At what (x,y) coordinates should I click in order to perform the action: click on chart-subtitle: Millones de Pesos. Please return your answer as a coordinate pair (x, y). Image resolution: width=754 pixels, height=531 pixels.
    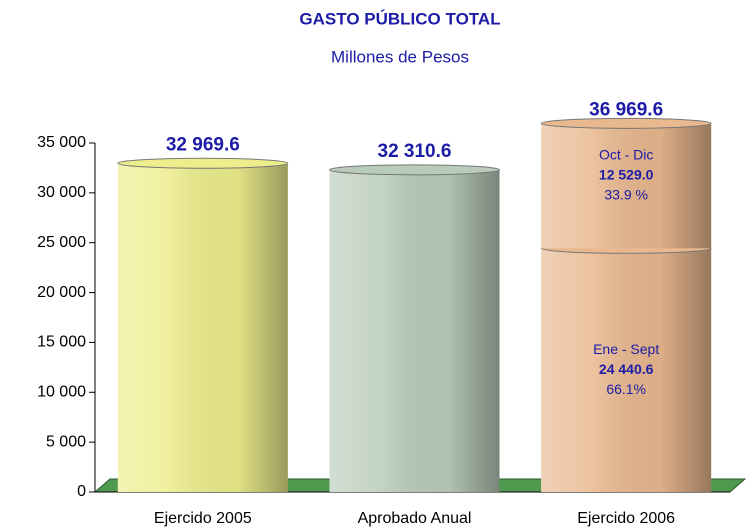
    Looking at the image, I should click on (400, 56).